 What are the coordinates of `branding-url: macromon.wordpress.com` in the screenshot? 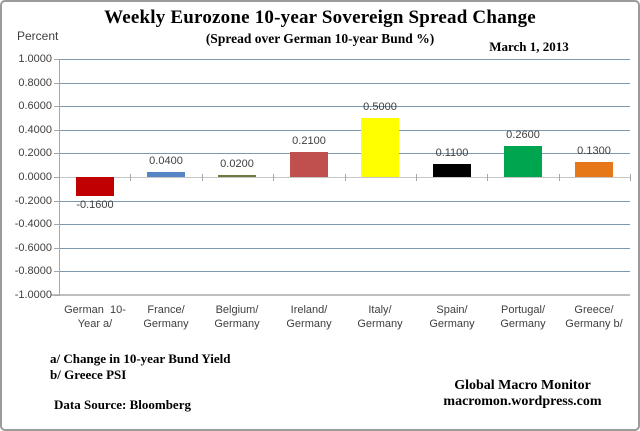 It's located at (522, 401).